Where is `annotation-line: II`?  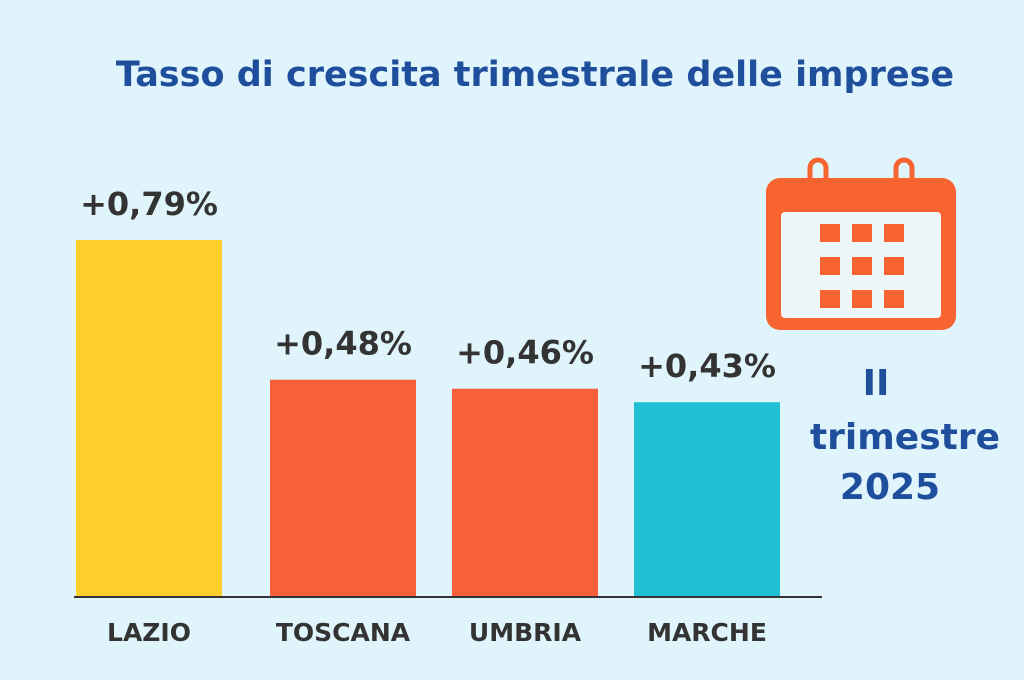 annotation-line: II is located at coordinates (876, 383).